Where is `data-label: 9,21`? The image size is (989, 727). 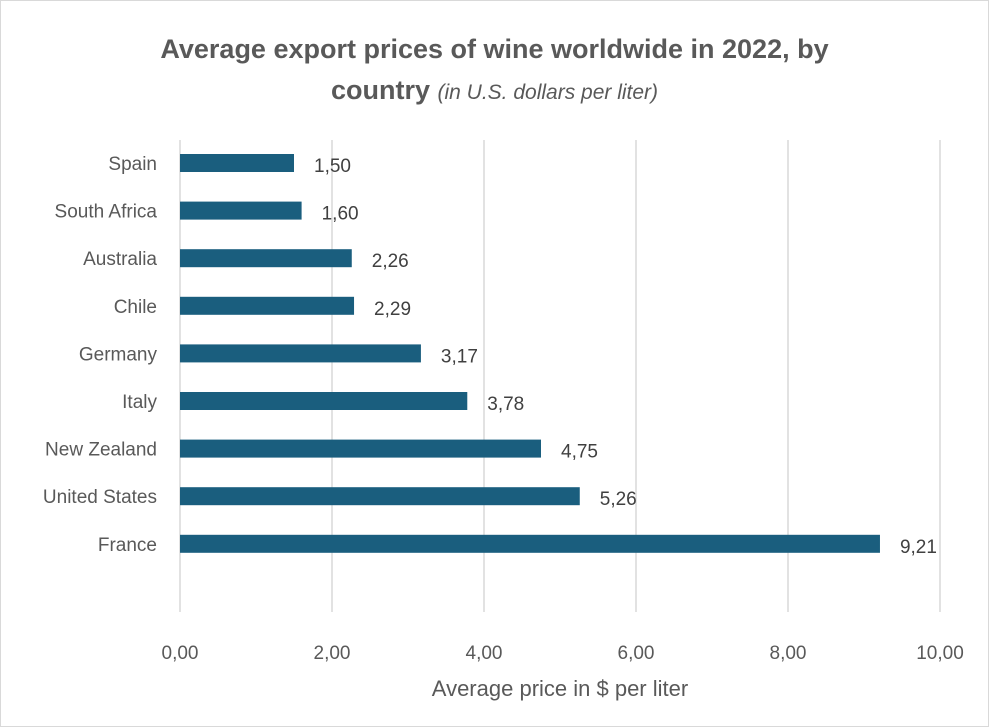
data-label: 9,21 is located at coordinates (918, 547).